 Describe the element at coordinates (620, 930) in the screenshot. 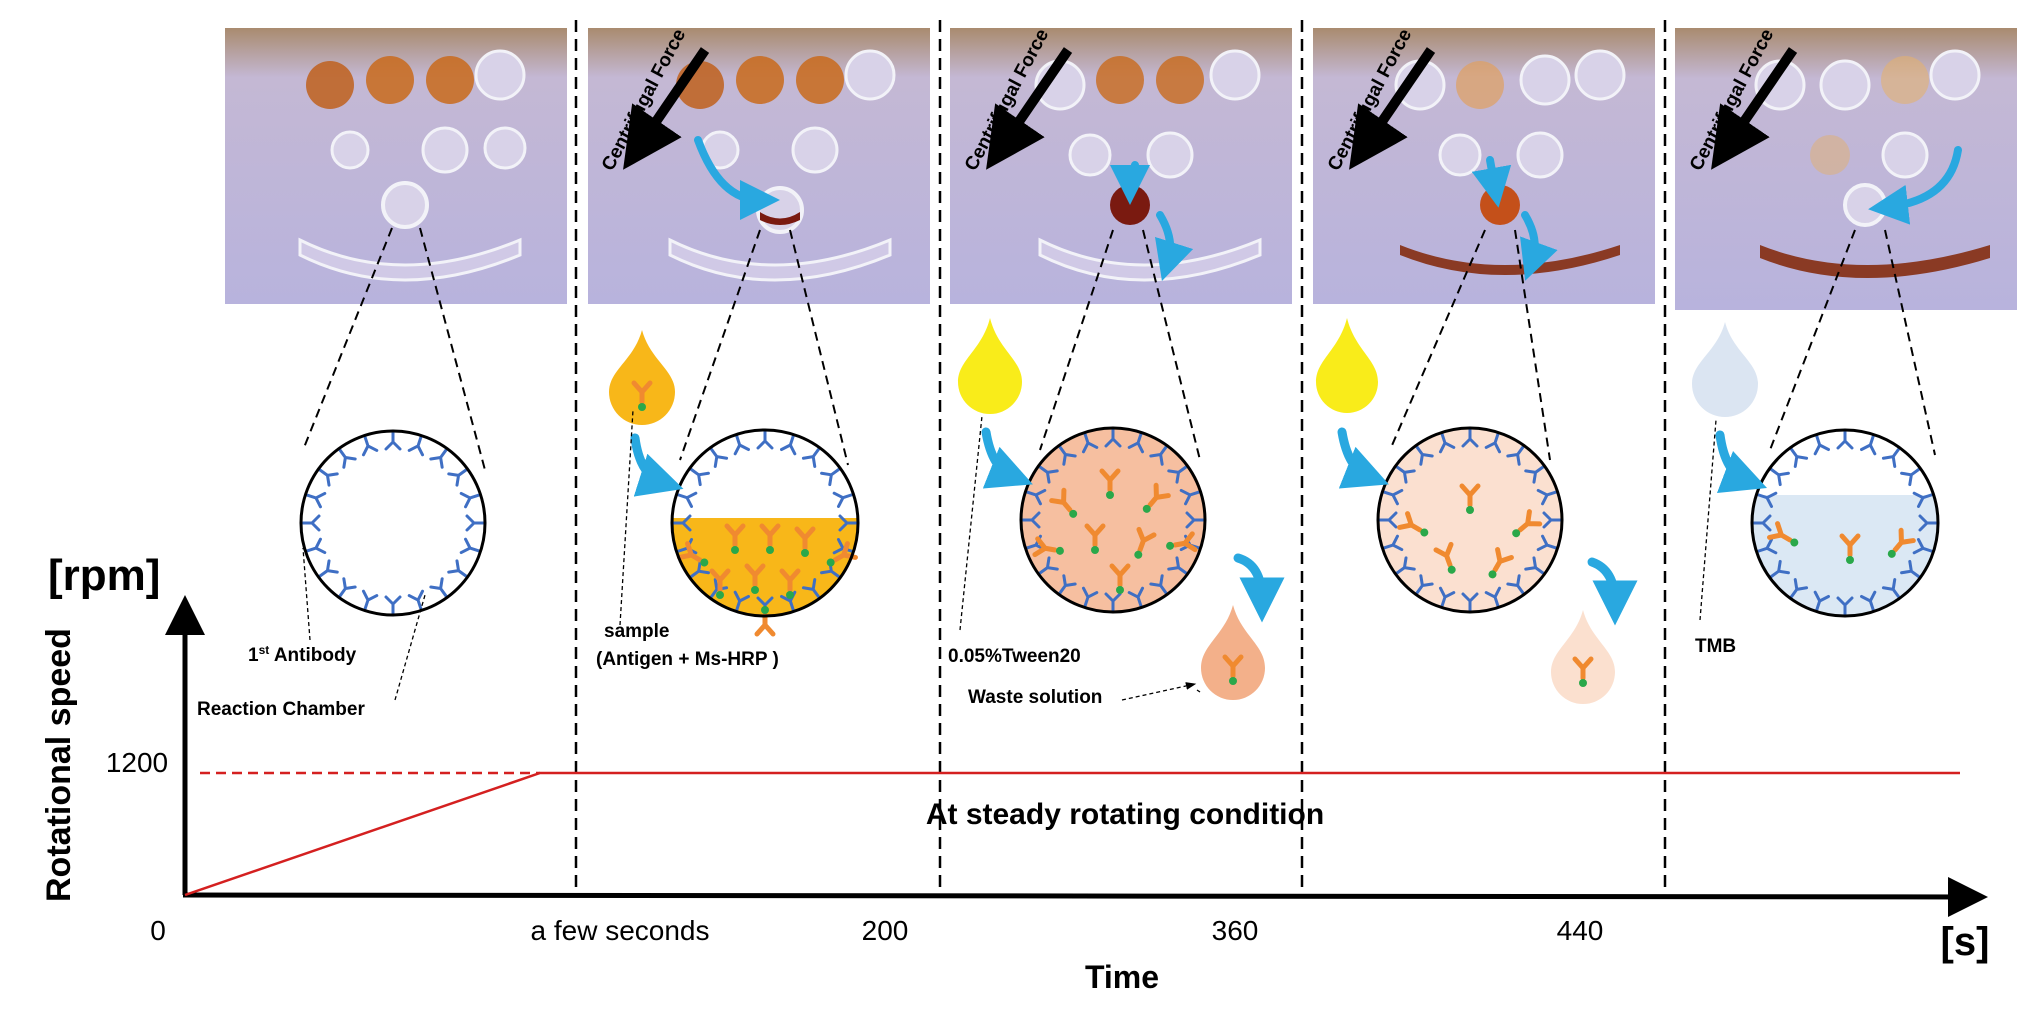

I see `x-tick-a-few-seconds: a few seconds` at that location.